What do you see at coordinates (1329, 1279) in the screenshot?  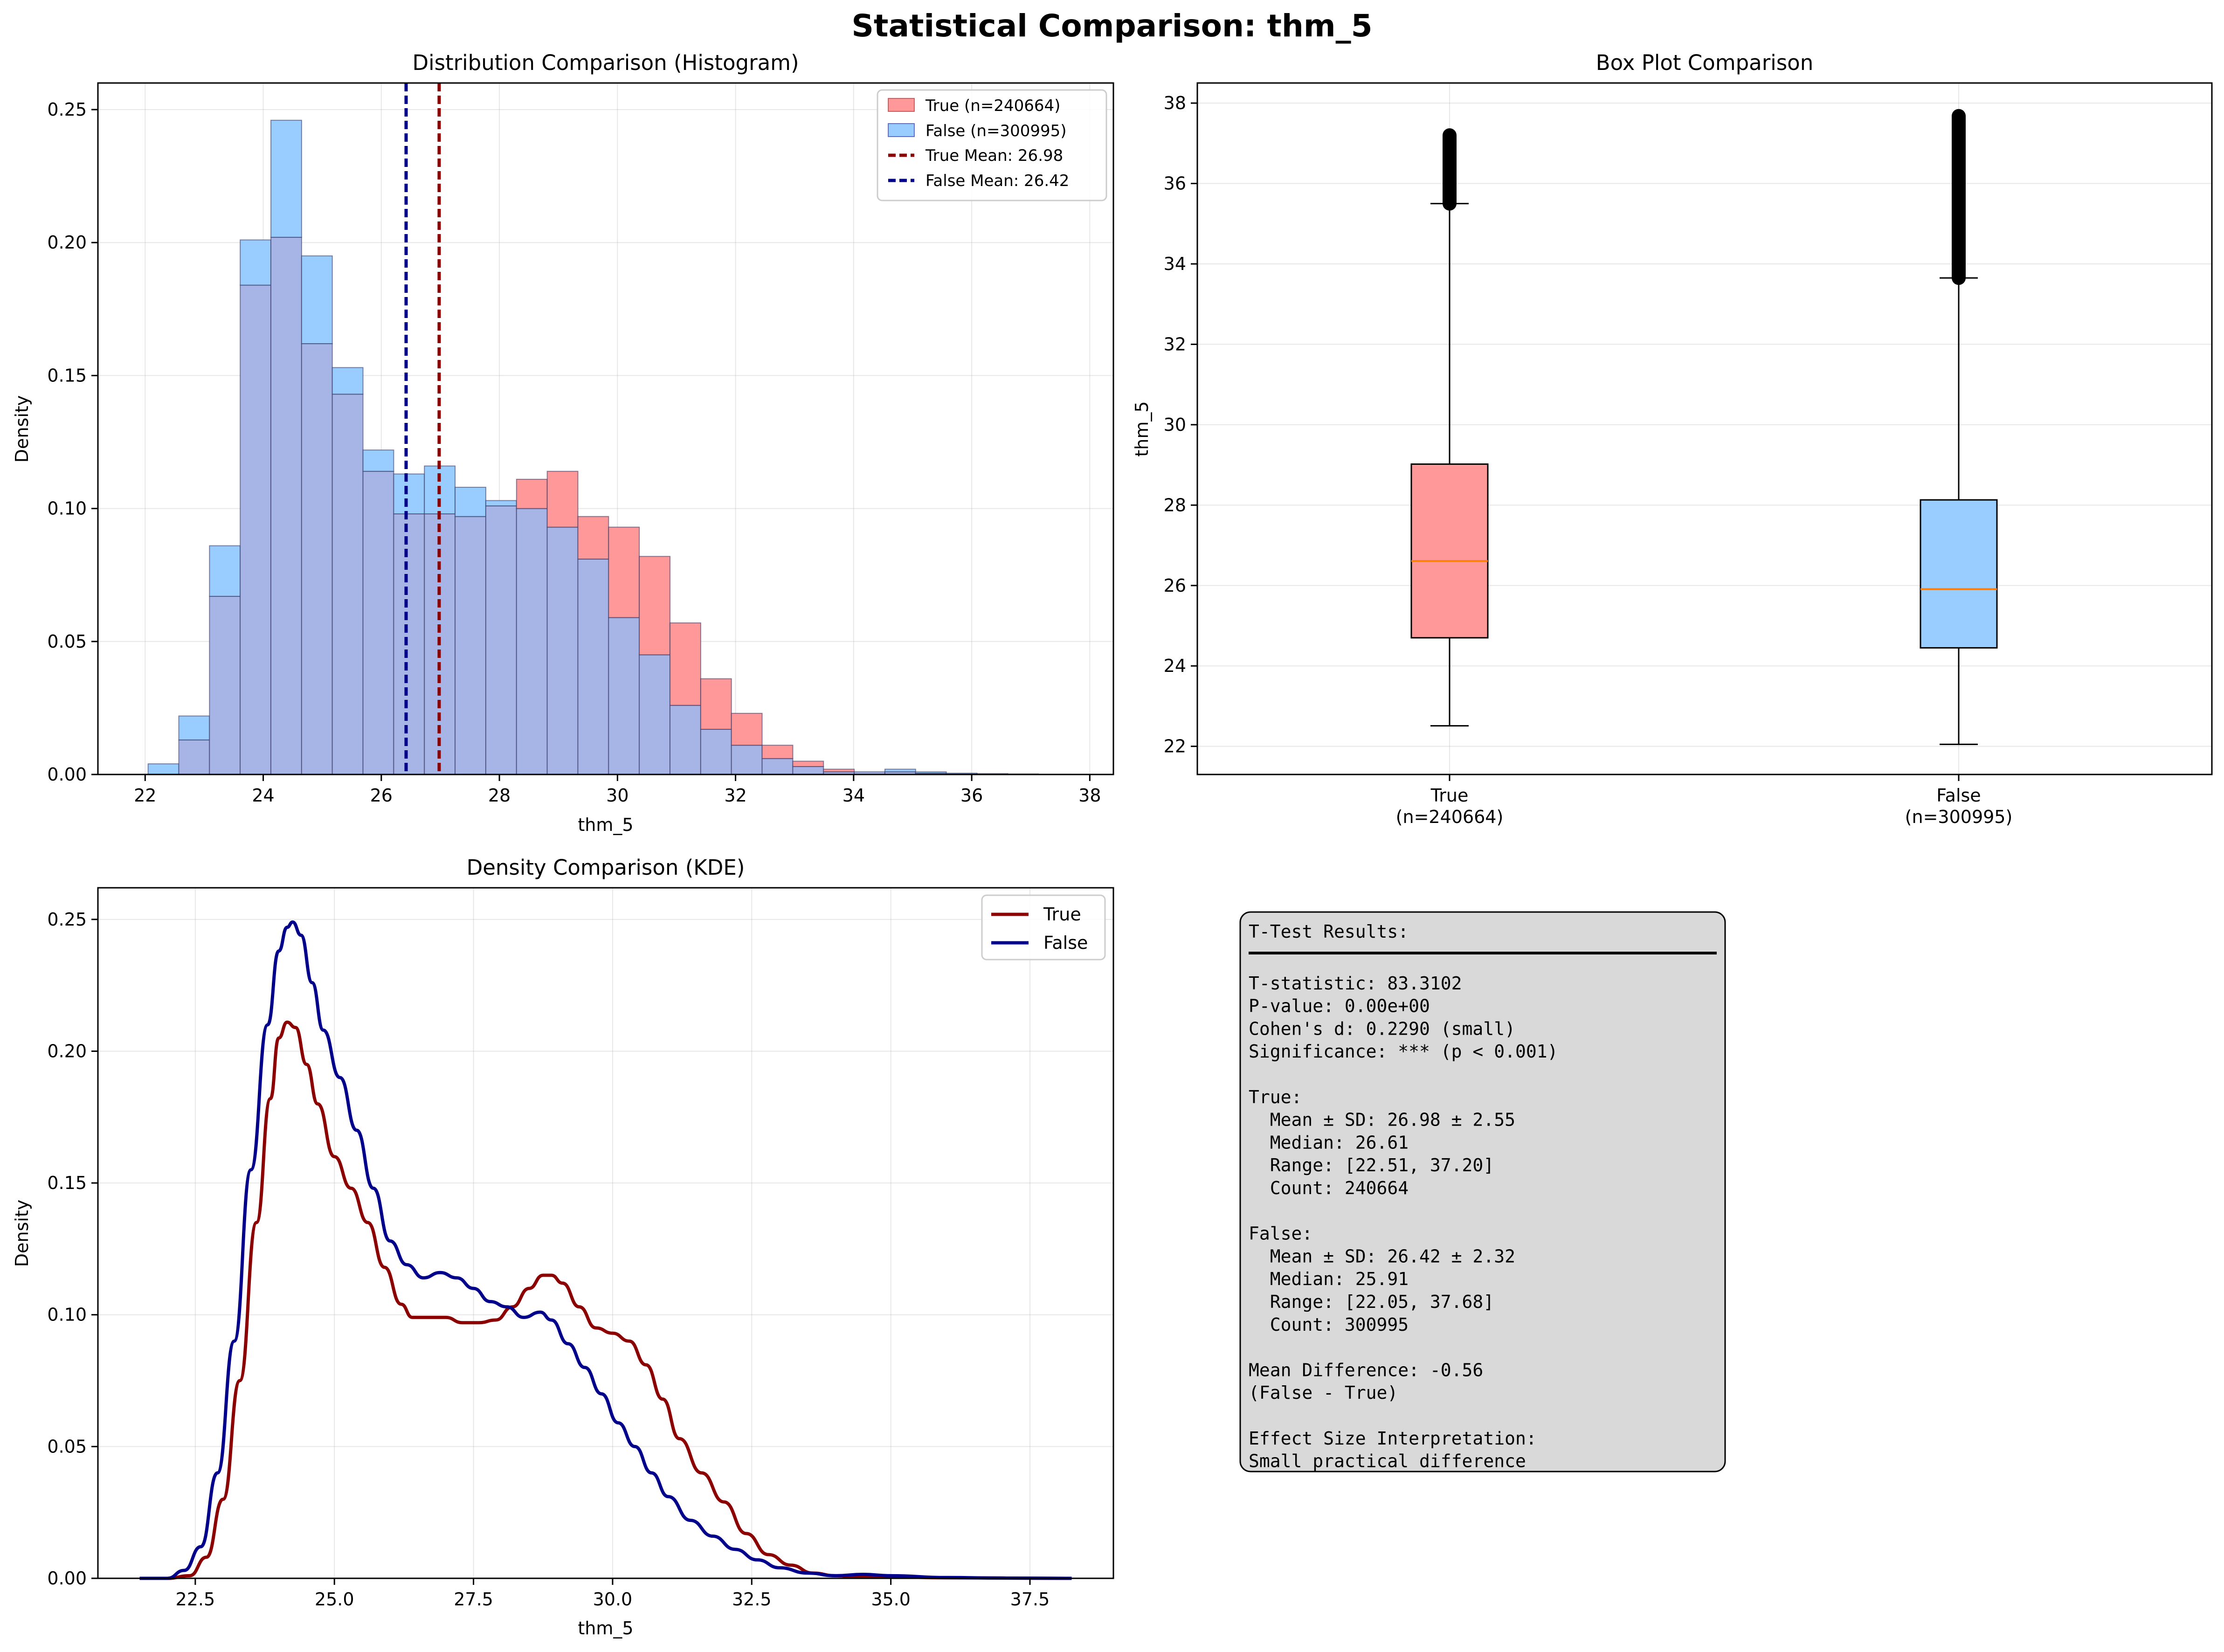 I see `stats-line: Median: 25.91` at bounding box center [1329, 1279].